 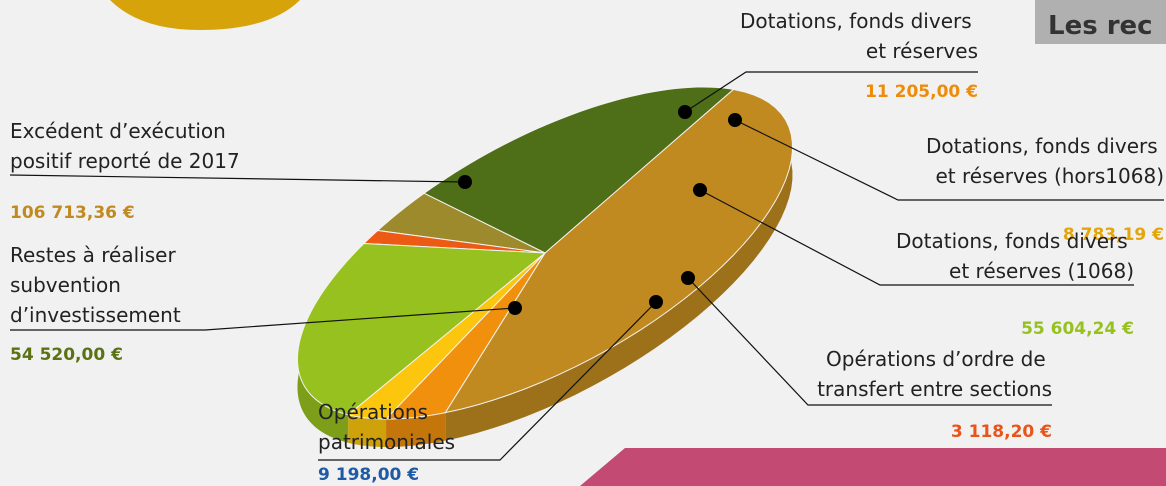 What do you see at coordinates (386, 442) in the screenshot?
I see `label-patrimoniales-line2: patrimoniales` at bounding box center [386, 442].